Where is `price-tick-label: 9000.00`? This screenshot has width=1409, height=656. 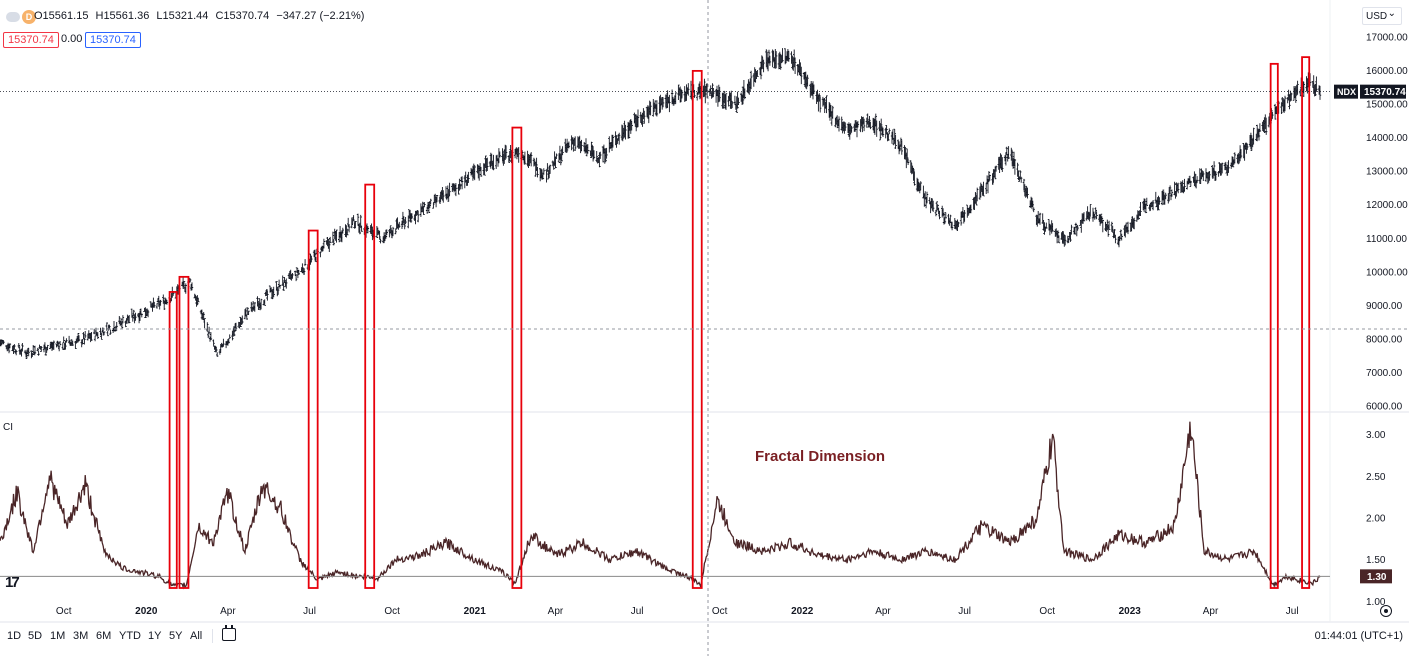 price-tick-label: 9000.00 is located at coordinates (1384, 306).